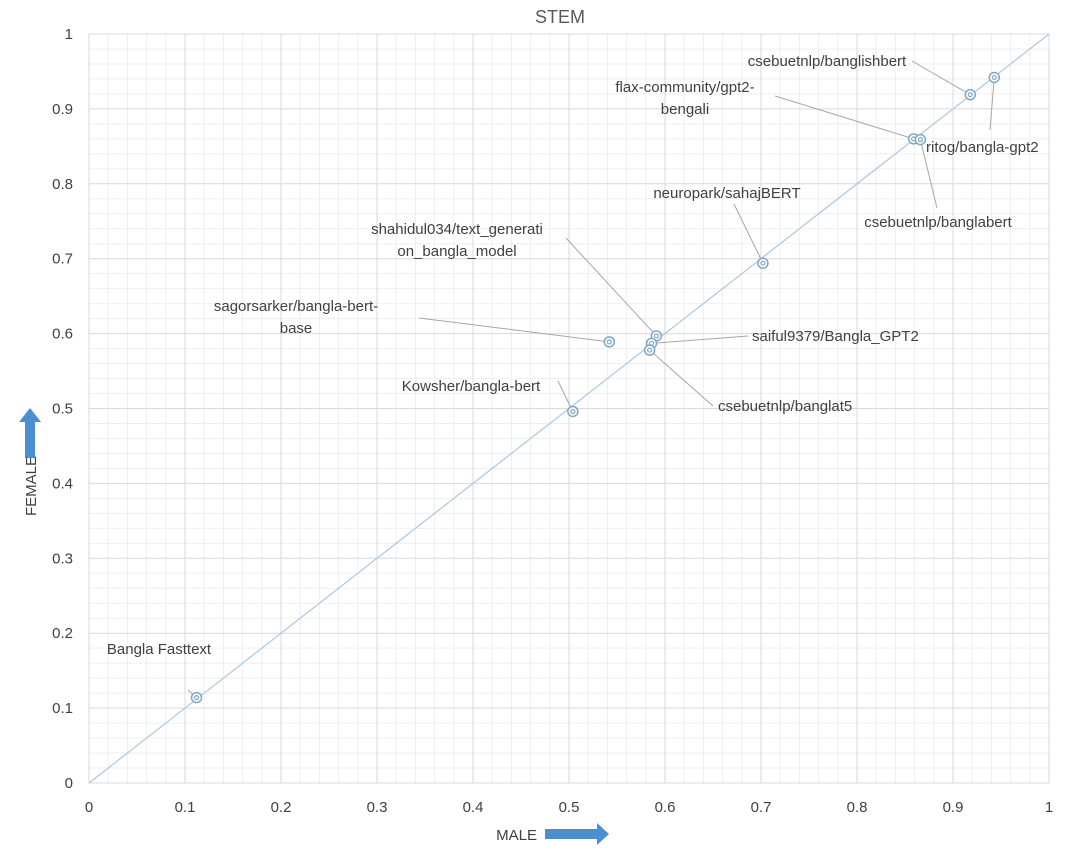  What do you see at coordinates (569, 807) in the screenshot?
I see `x-tick-label: 0.5` at bounding box center [569, 807].